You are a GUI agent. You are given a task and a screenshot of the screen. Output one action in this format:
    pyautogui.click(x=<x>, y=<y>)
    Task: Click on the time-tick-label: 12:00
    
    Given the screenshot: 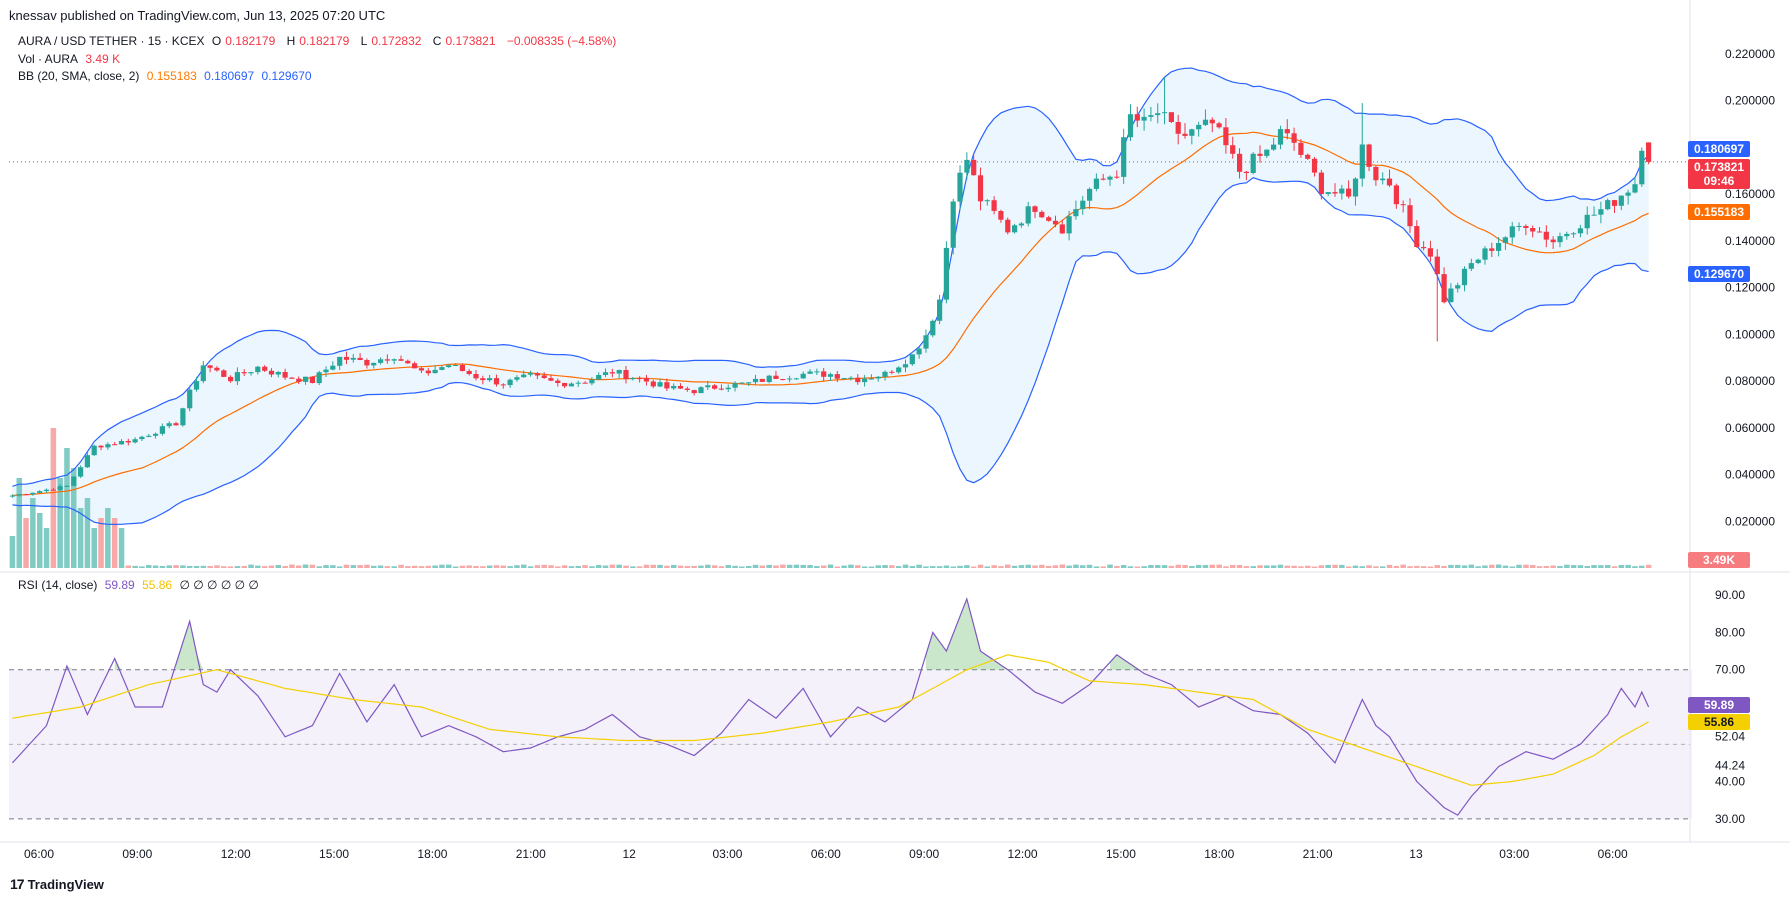 What is the action you would take?
    pyautogui.click(x=1023, y=854)
    